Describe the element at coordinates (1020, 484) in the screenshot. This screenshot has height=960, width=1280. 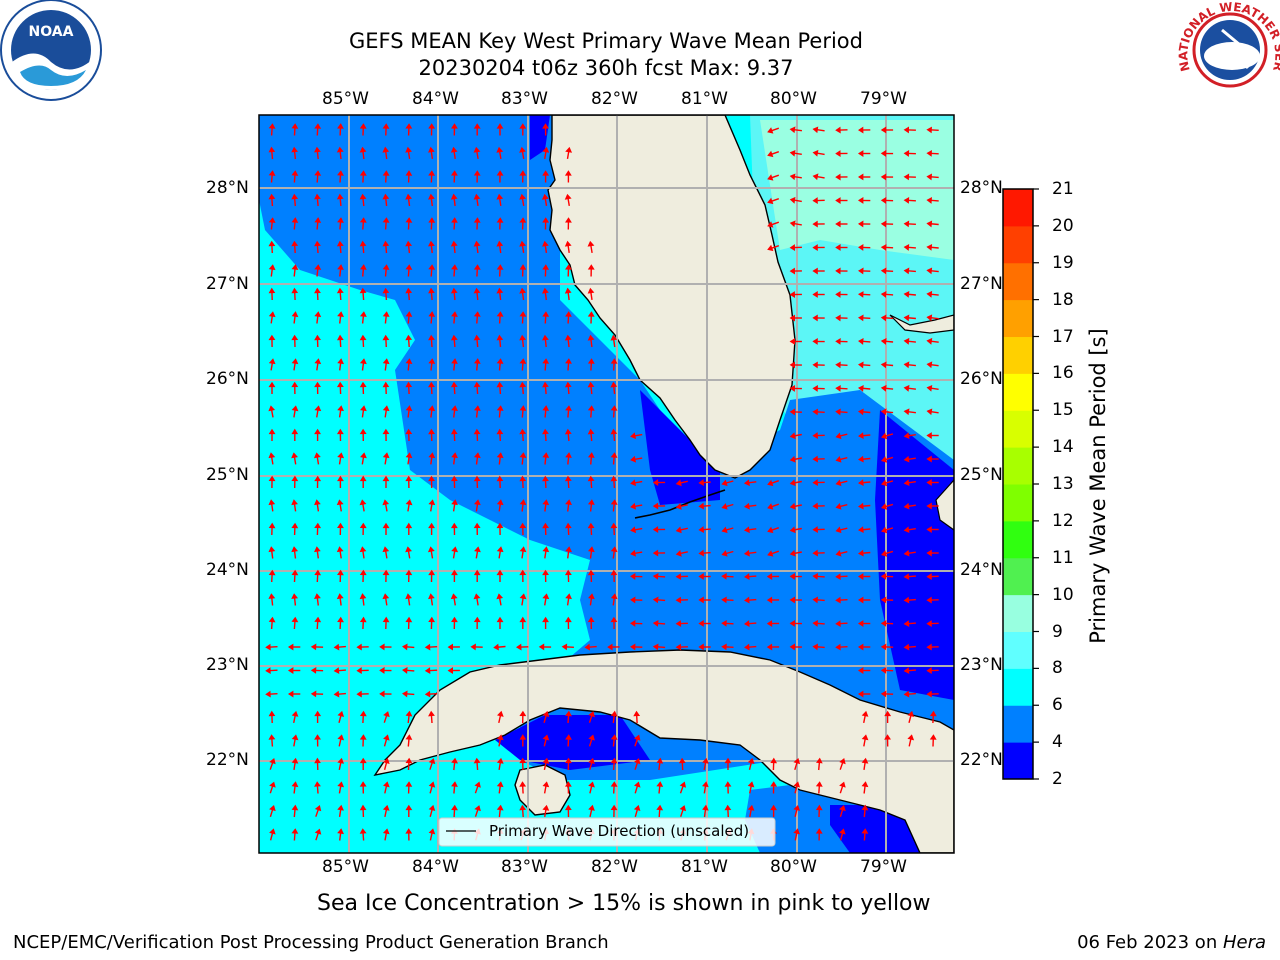
I see `colorbar` at that location.